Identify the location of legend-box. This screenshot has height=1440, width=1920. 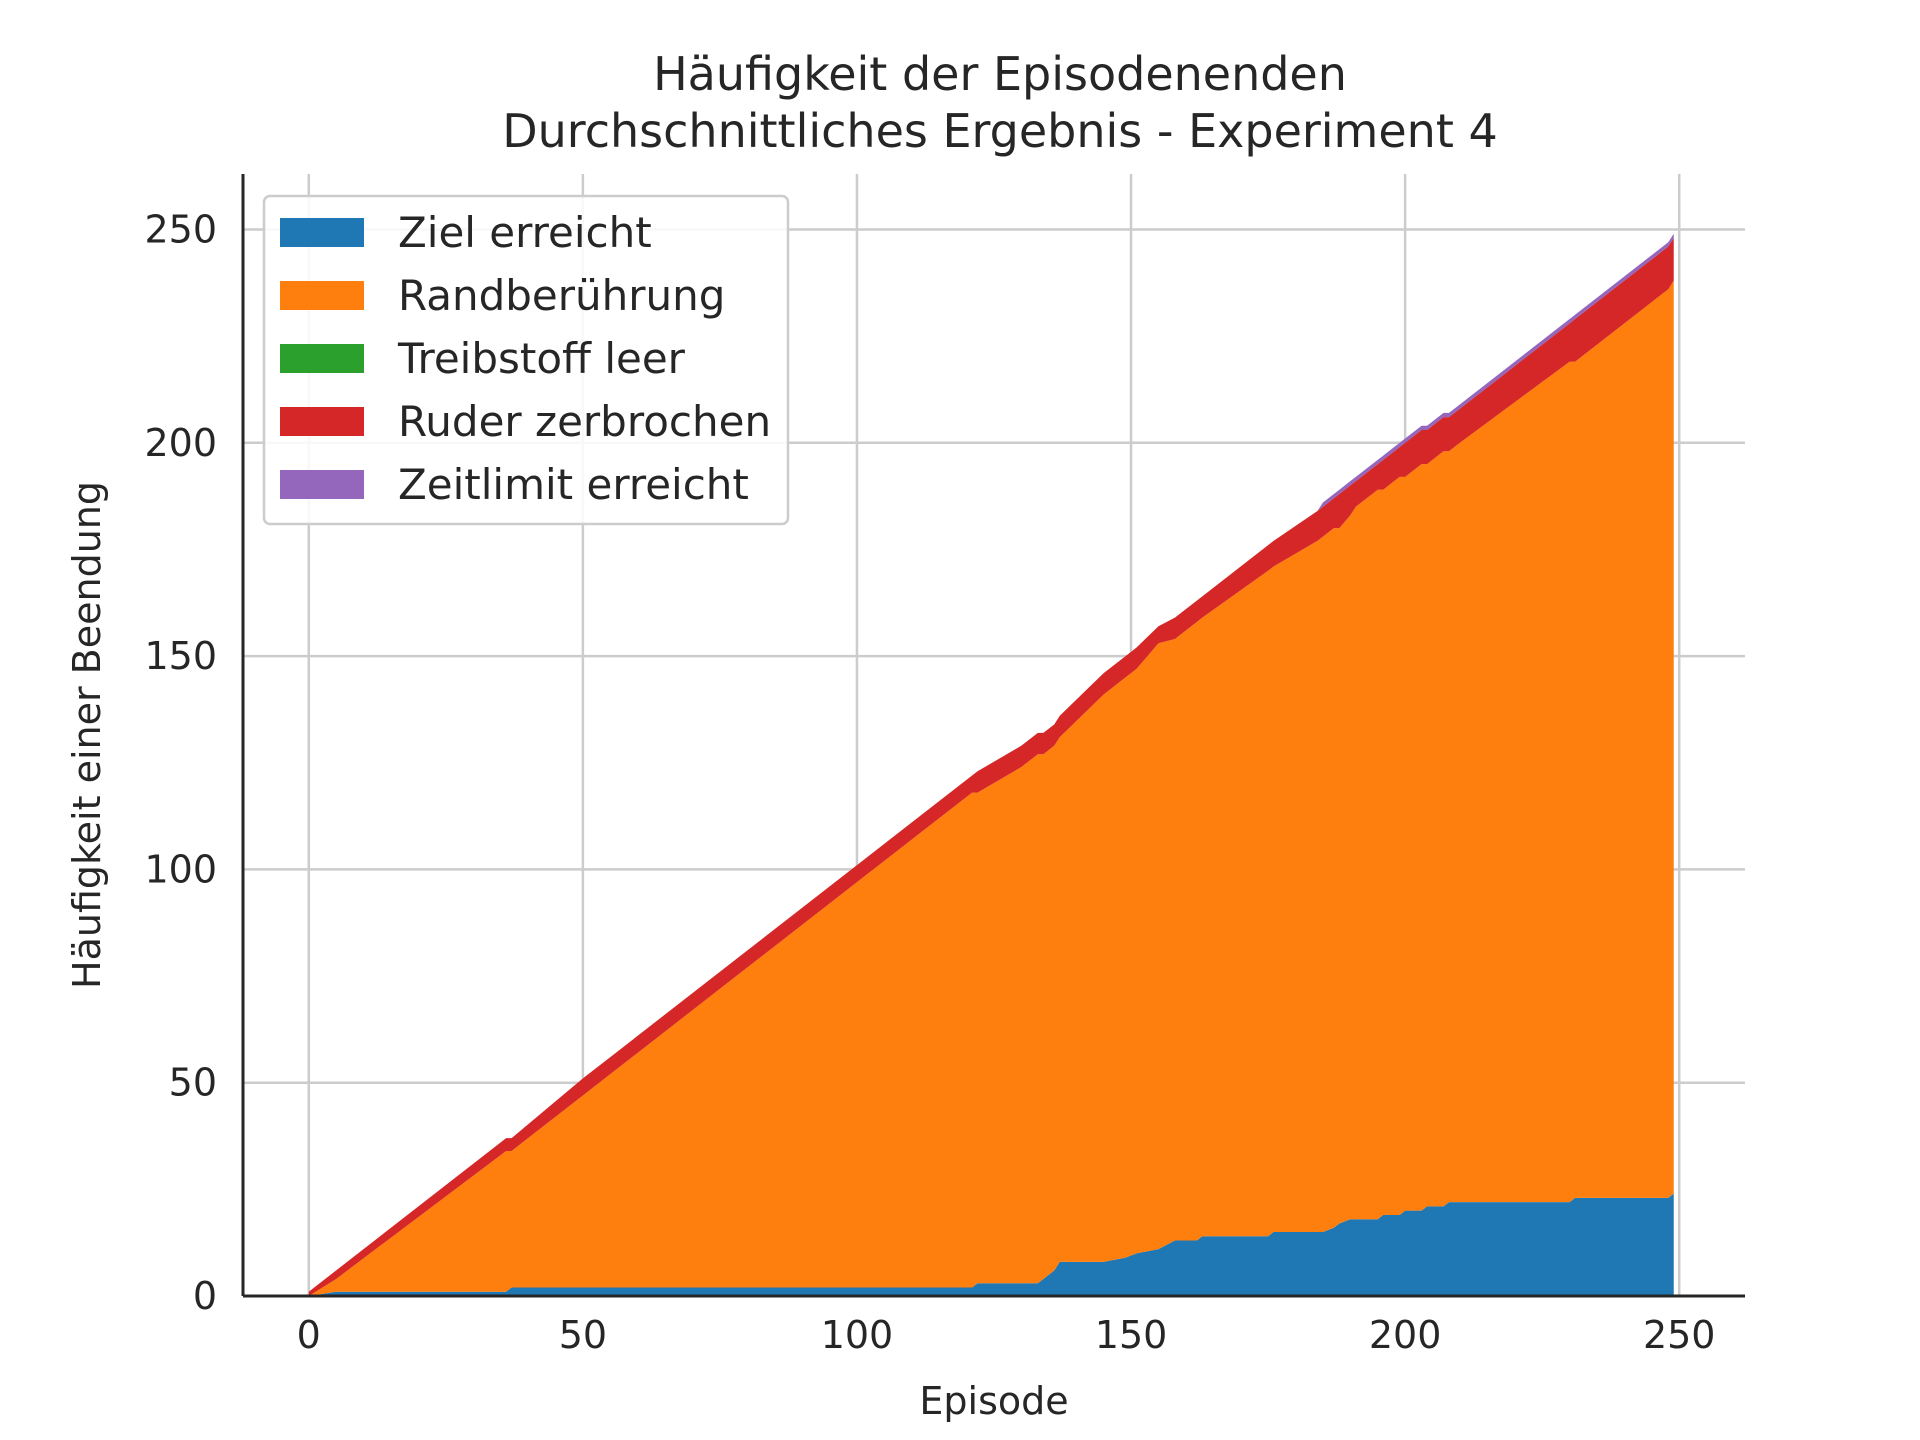
(526, 360).